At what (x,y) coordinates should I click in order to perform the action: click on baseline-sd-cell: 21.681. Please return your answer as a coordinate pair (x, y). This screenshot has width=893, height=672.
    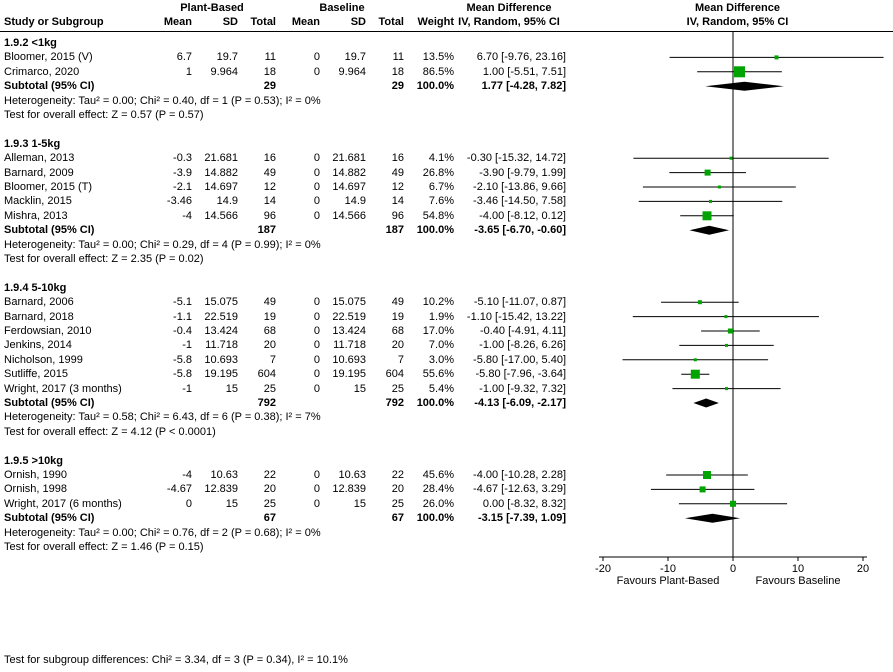
    Looking at the image, I should click on (349, 158).